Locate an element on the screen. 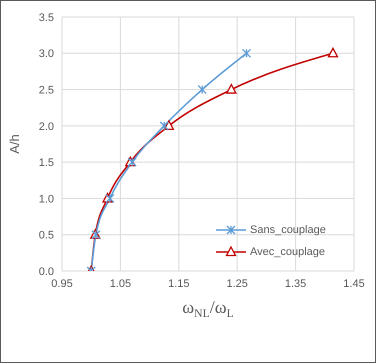  legend-label: Sans_couplage is located at coordinates (288, 230).